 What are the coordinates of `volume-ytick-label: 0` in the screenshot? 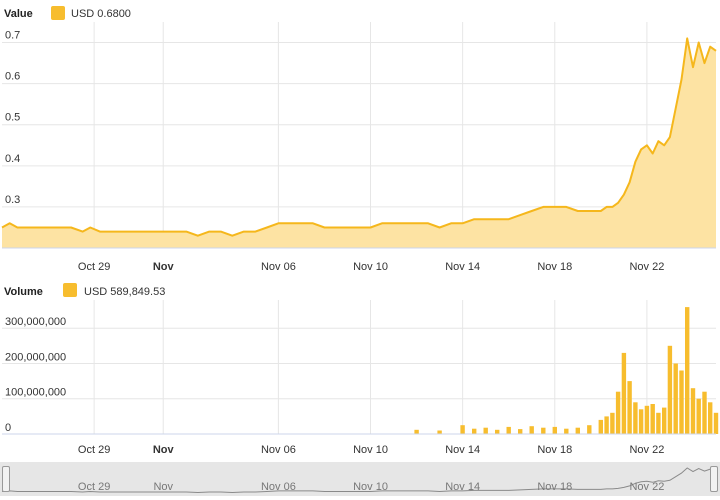 It's located at (8, 428).